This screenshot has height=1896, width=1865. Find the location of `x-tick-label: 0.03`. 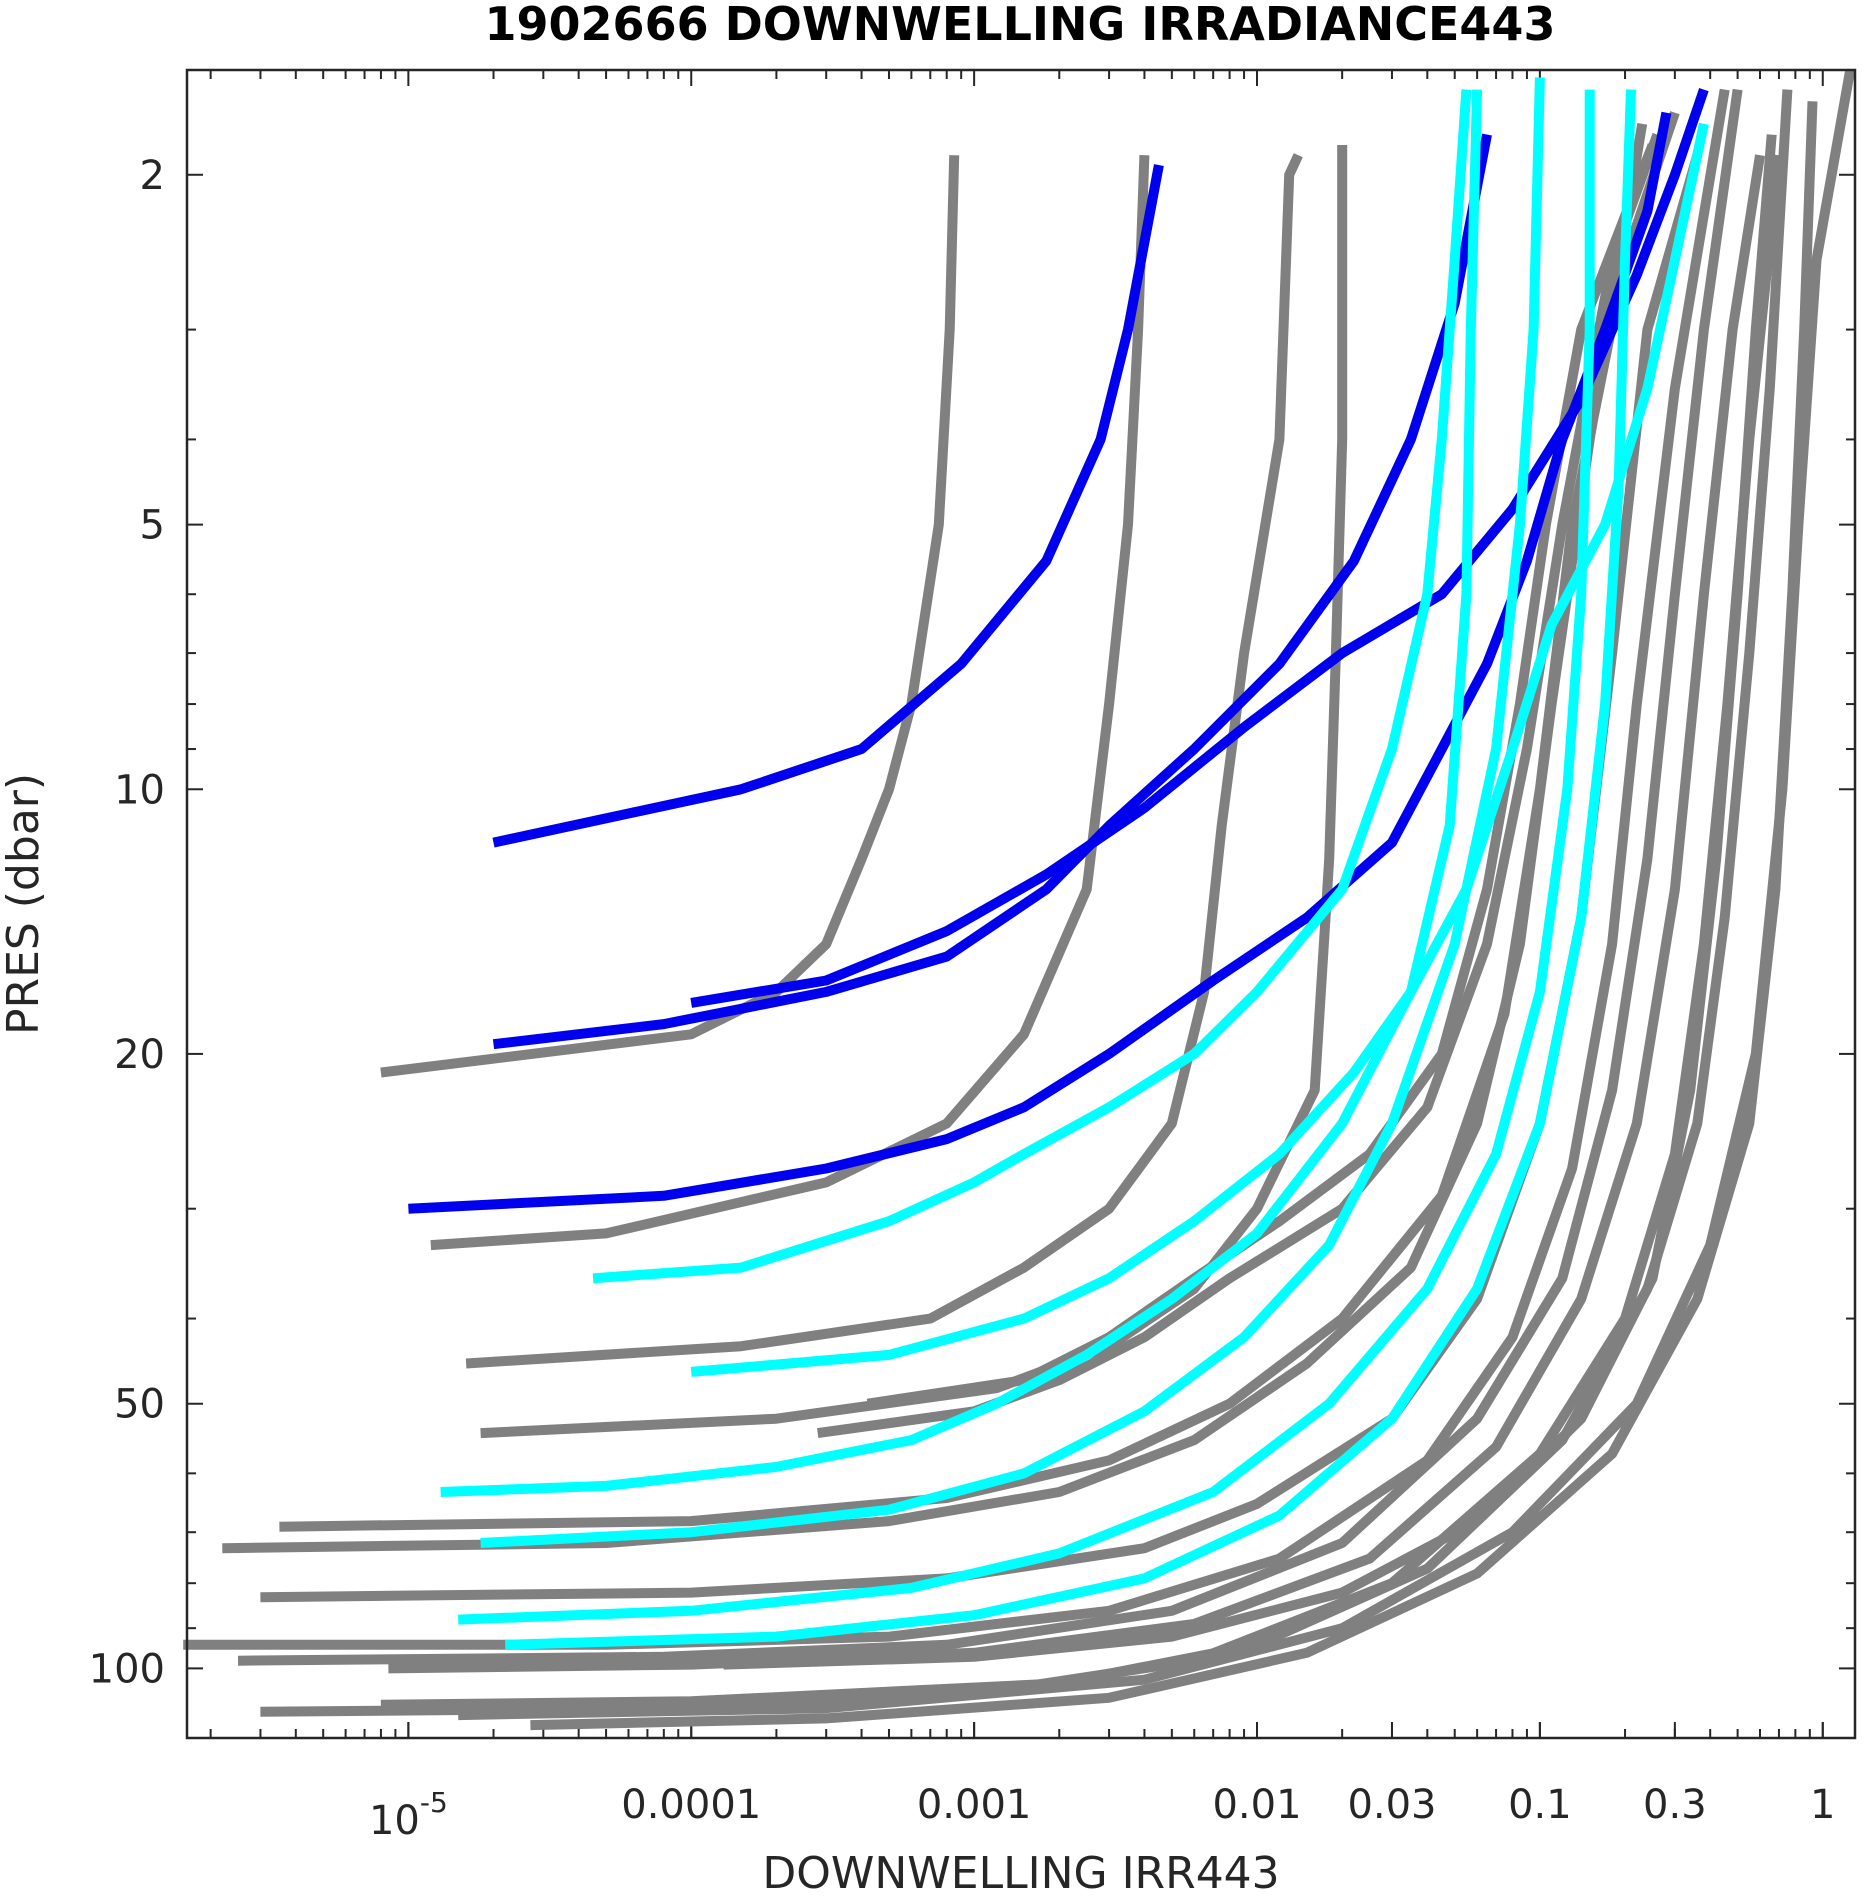

x-tick-label: 0.03 is located at coordinates (1391, 1805).